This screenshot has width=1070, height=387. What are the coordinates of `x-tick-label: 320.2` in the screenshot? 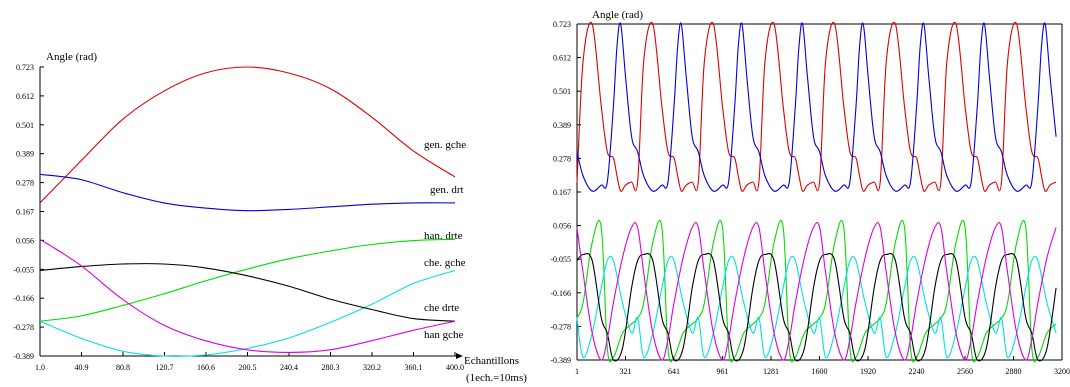 It's located at (372, 367).